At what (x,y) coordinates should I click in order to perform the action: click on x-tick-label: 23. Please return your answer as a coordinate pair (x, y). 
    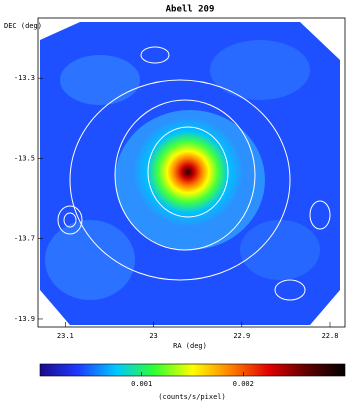
    Looking at the image, I should click on (153, 336).